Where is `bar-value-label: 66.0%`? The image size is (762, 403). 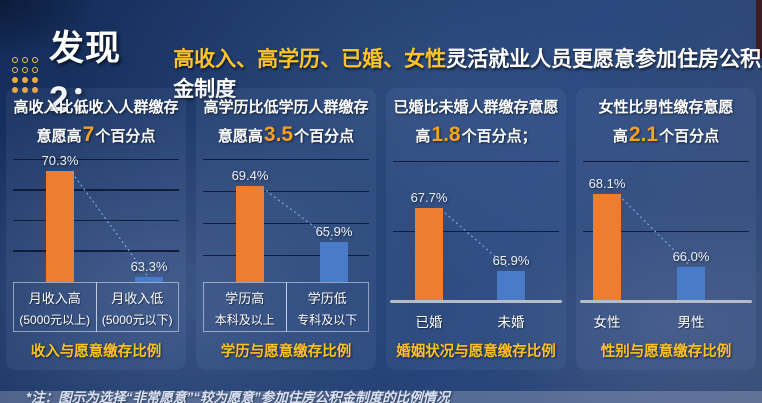 bar-value-label: 66.0% is located at coordinates (691, 256).